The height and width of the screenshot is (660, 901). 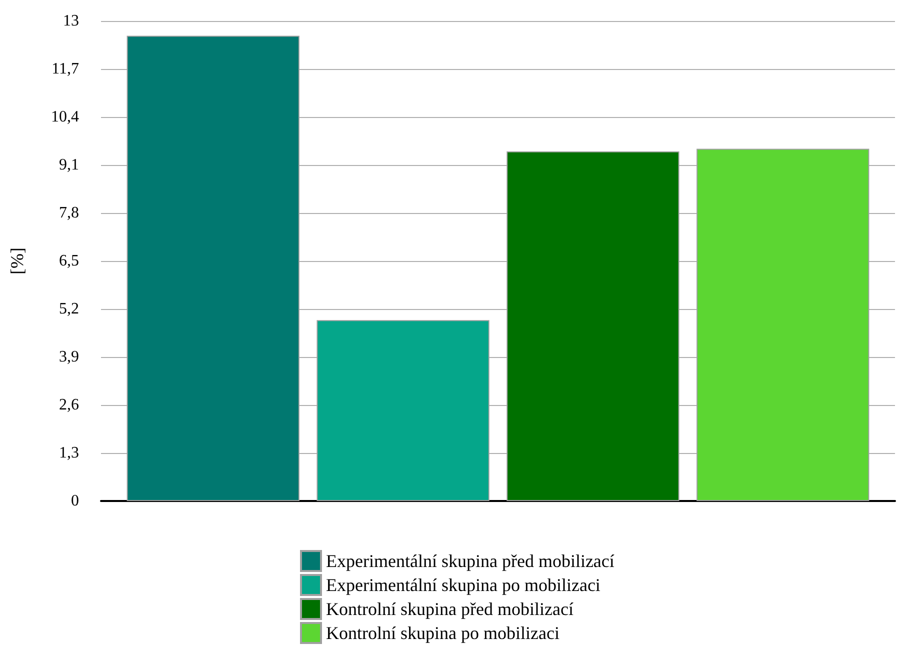 I want to click on y-tick-label: 9,1, so click(x=69, y=165).